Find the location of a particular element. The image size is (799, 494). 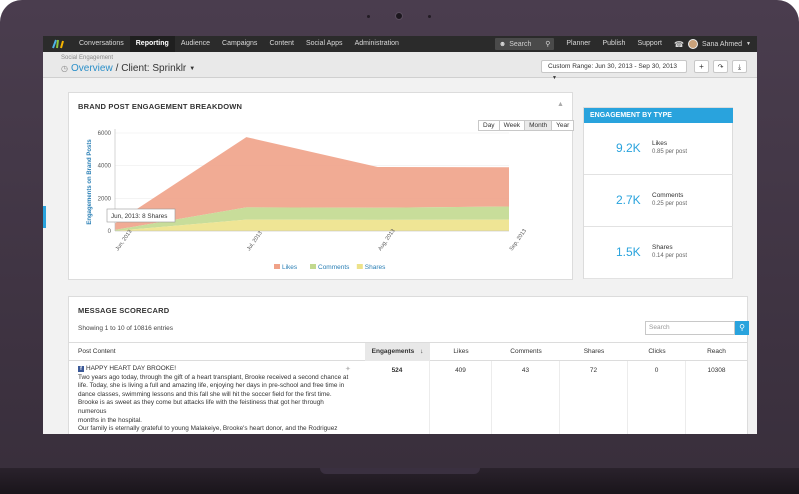

x-tick-label: Jun, 2013 is located at coordinates (124, 240).